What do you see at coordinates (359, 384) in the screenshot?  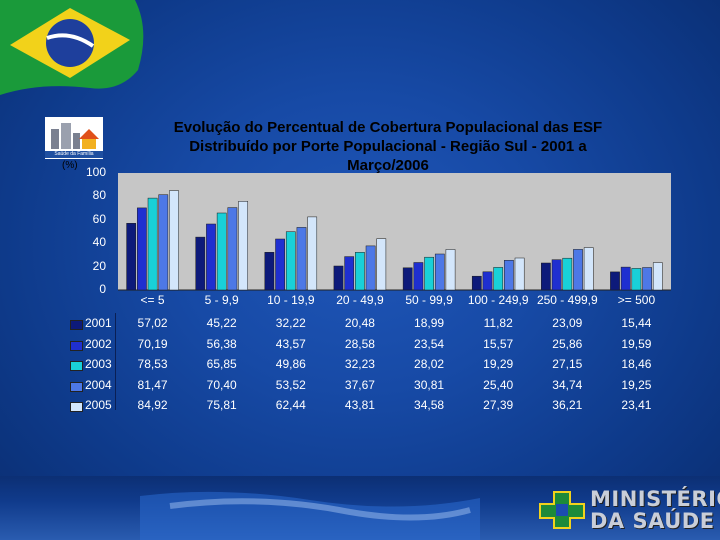 I see `table-cell: 37,67` at bounding box center [359, 384].